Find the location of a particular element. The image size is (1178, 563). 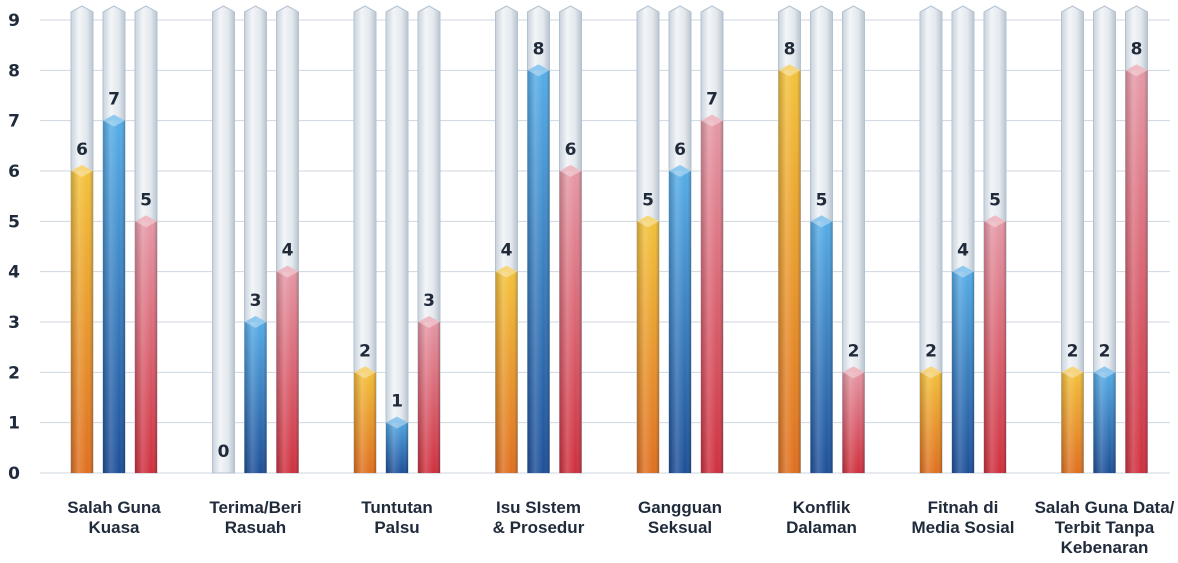

category-label: Tuntutan is located at coordinates (396, 507).